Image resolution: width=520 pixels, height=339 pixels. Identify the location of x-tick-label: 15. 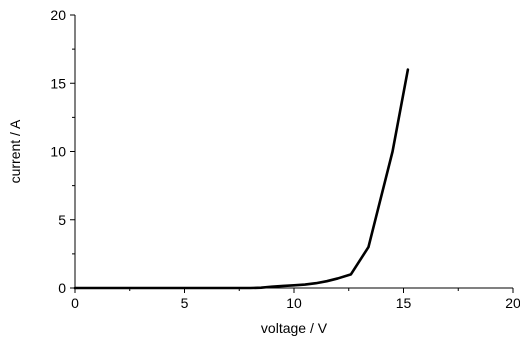
(404, 303).